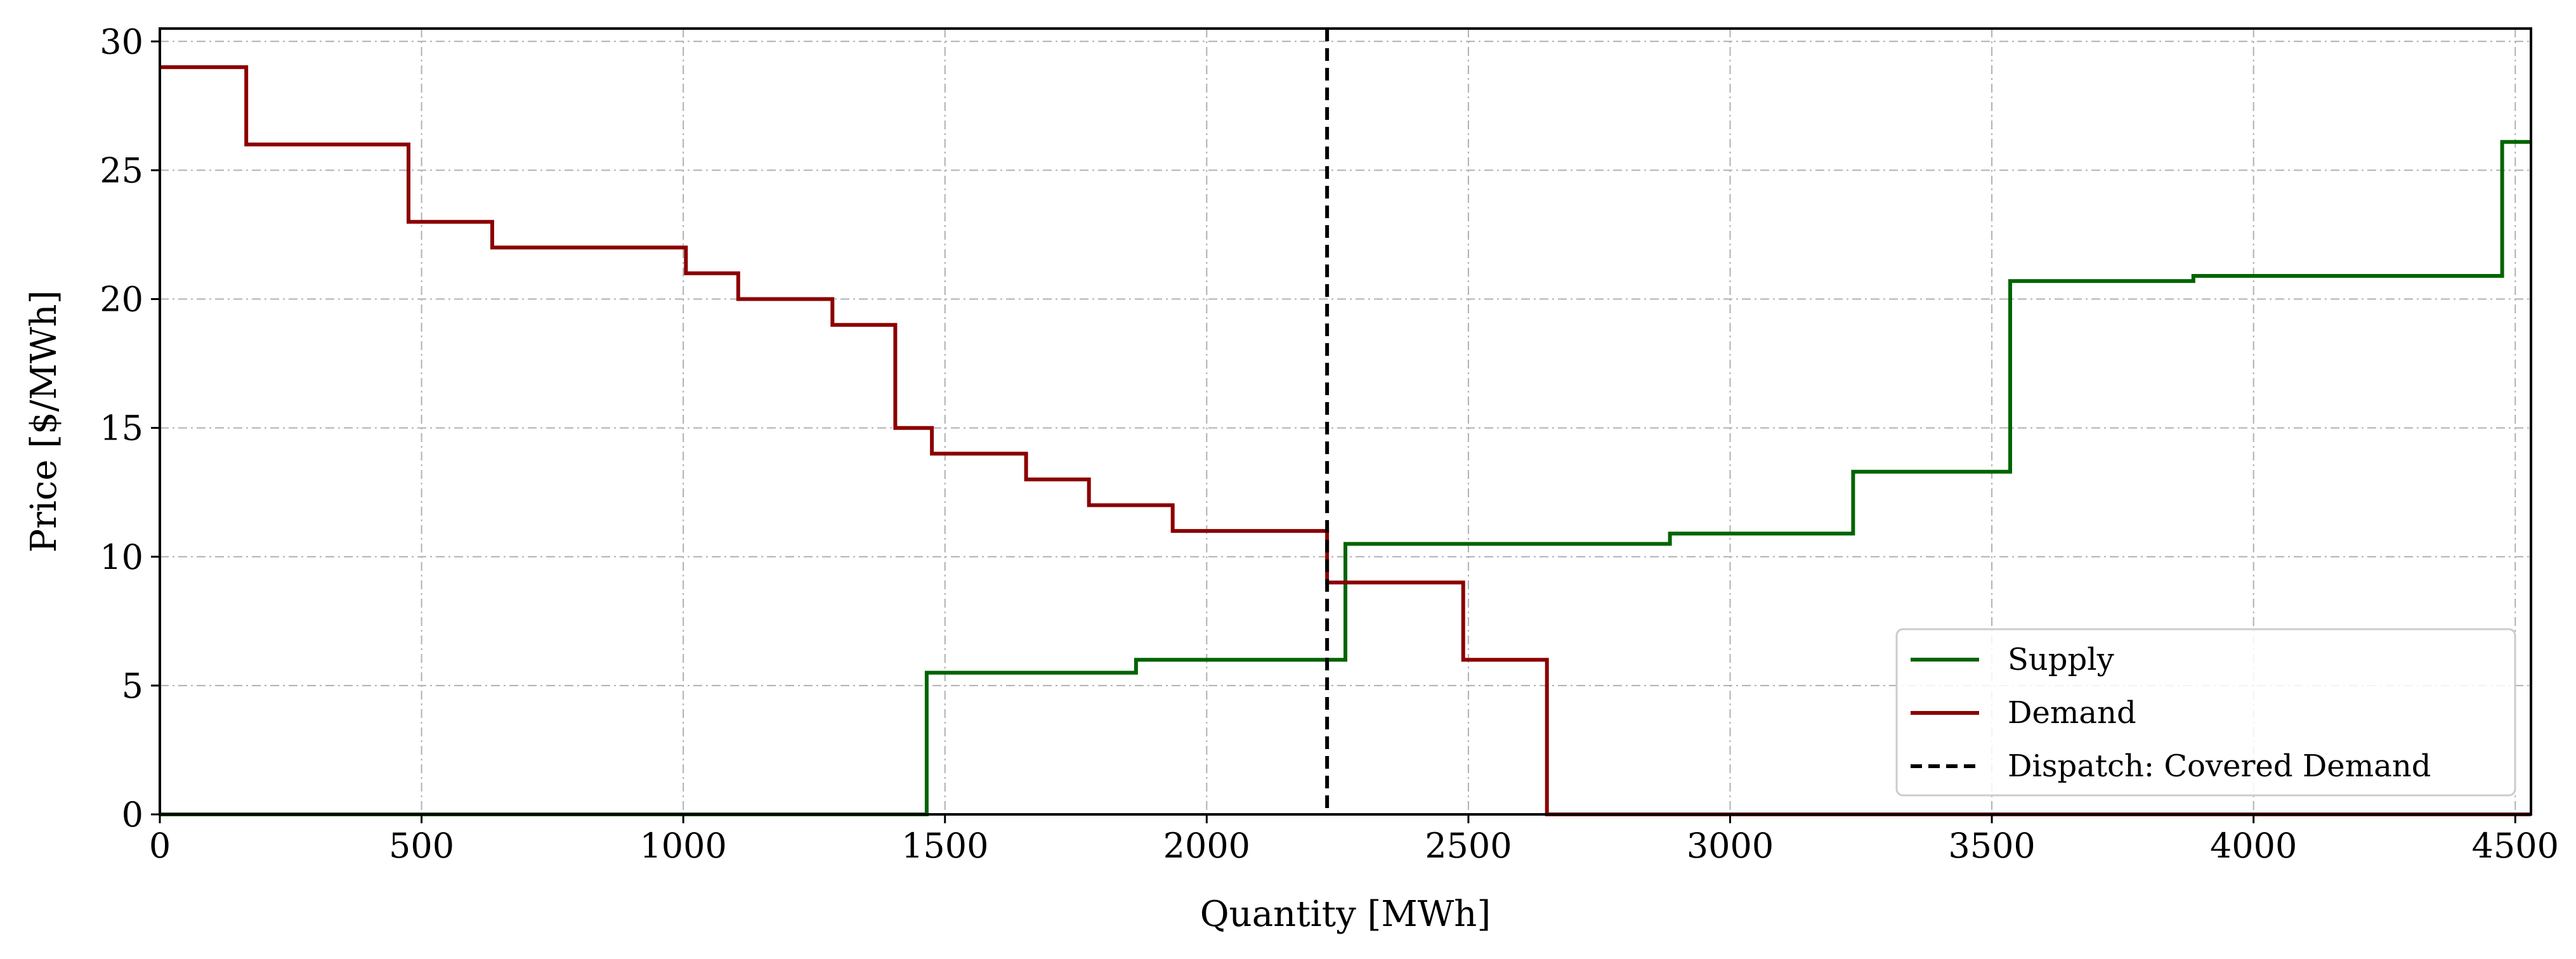  Describe the element at coordinates (1731, 846) in the screenshot. I see `x-tick-label: 3000` at that location.